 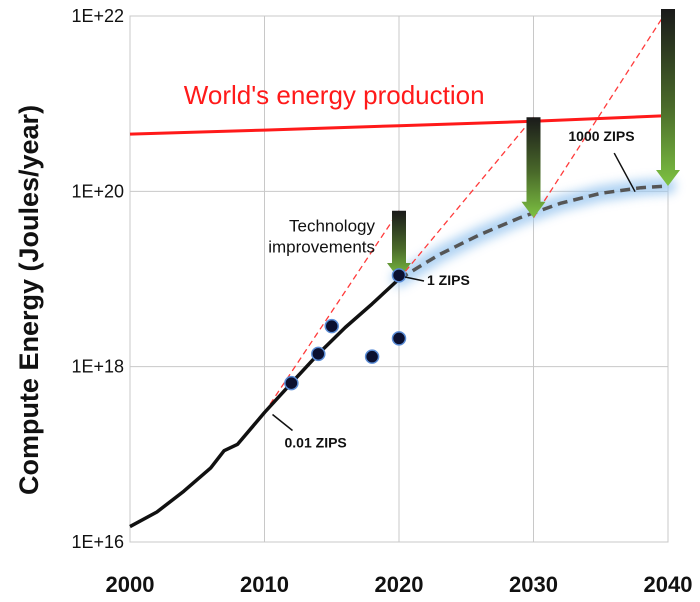 I want to click on x-tick-label: 2010, so click(x=264, y=584).